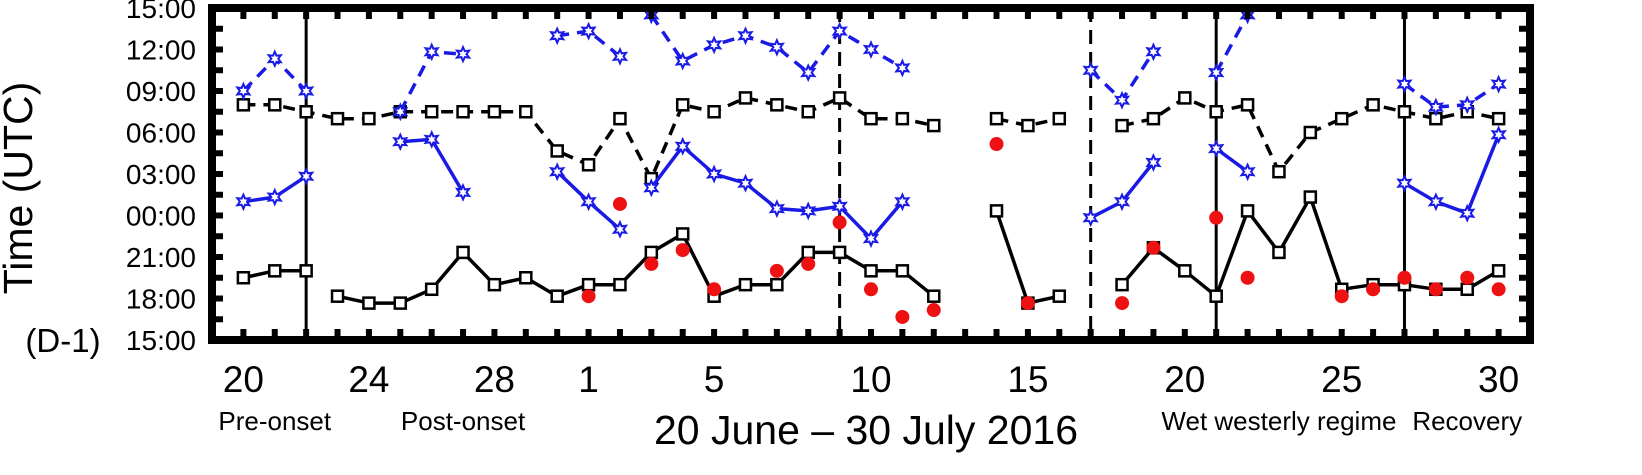  Describe the element at coordinates (1184, 379) in the screenshot. I see `x-tick-label: 20` at that location.